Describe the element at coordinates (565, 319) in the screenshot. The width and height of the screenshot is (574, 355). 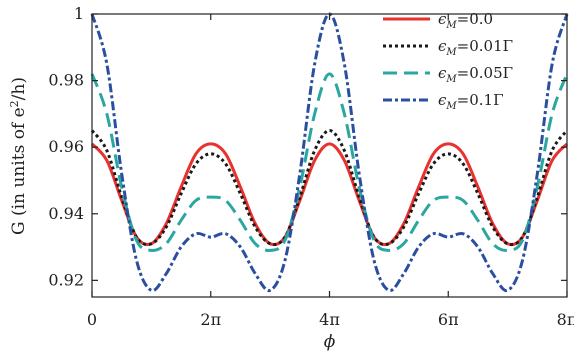
I see `x-tick-label-4: 8π` at that location.